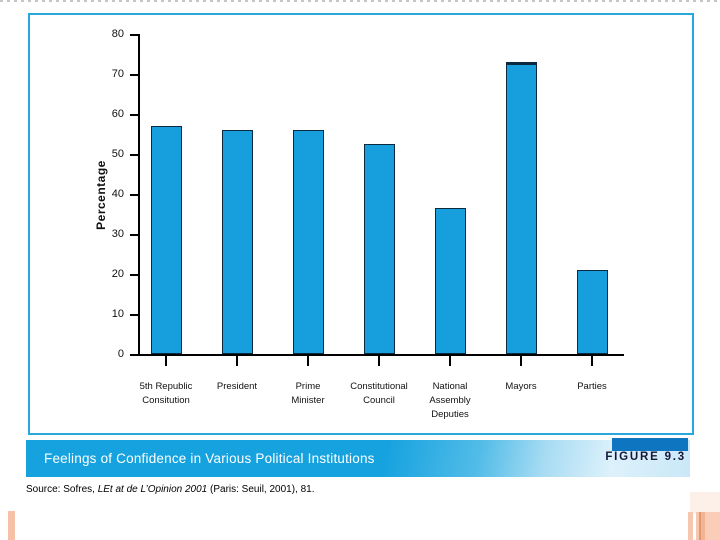 Image resolution: width=720 pixels, height=540 pixels. I want to click on x-category-label-line: President, so click(237, 386).